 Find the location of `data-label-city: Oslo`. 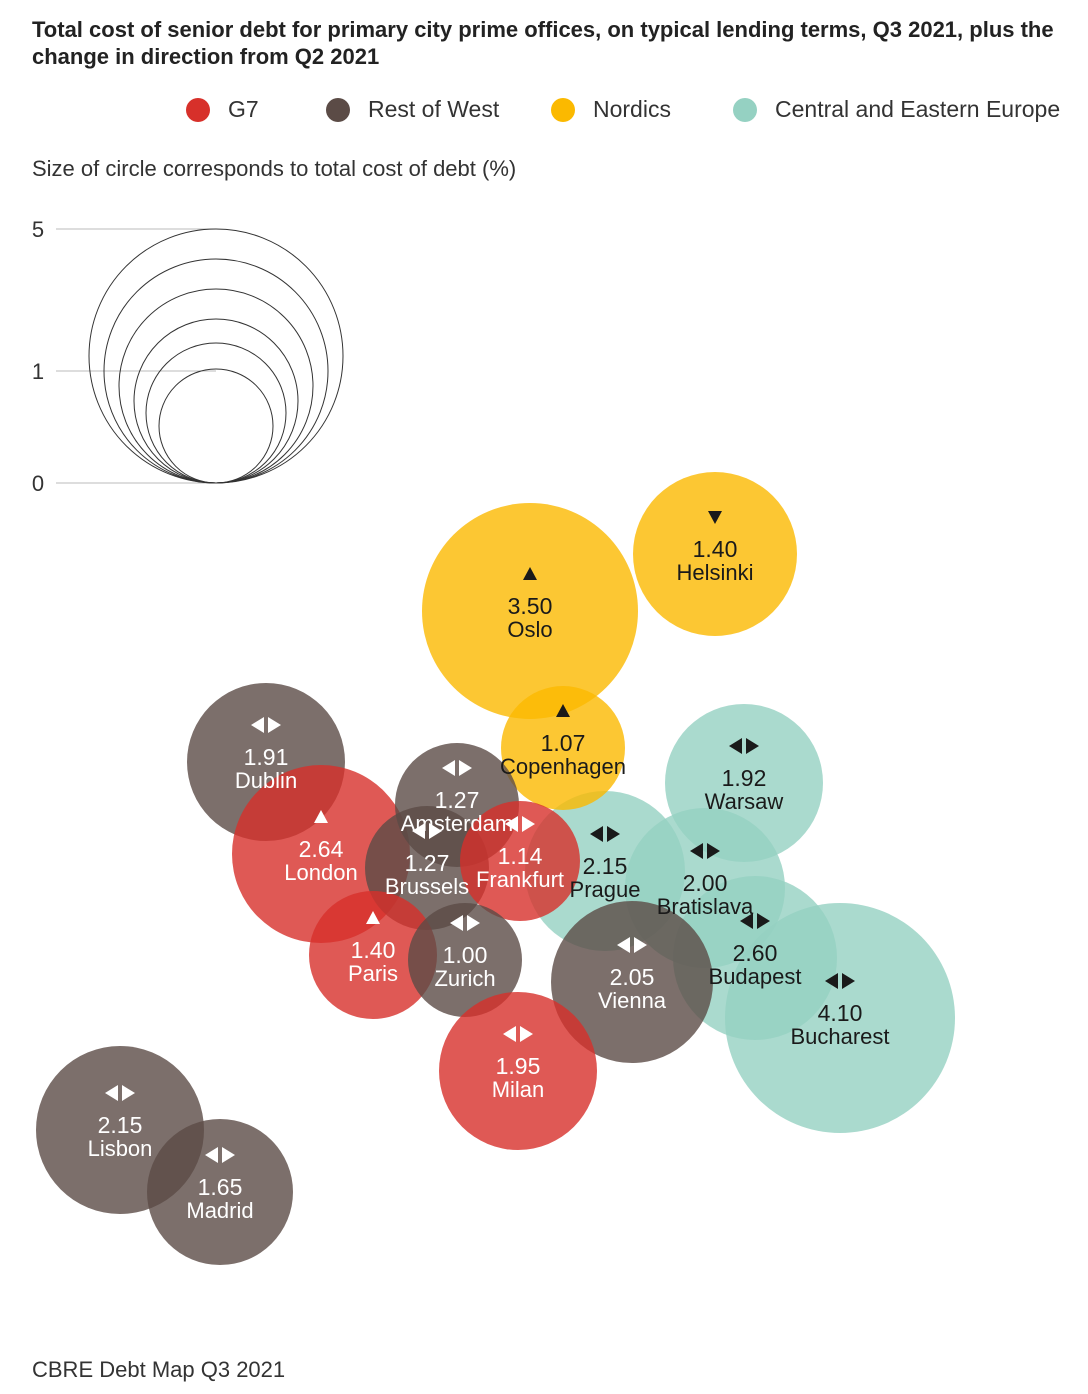

data-label-city: Oslo is located at coordinates (529, 629).